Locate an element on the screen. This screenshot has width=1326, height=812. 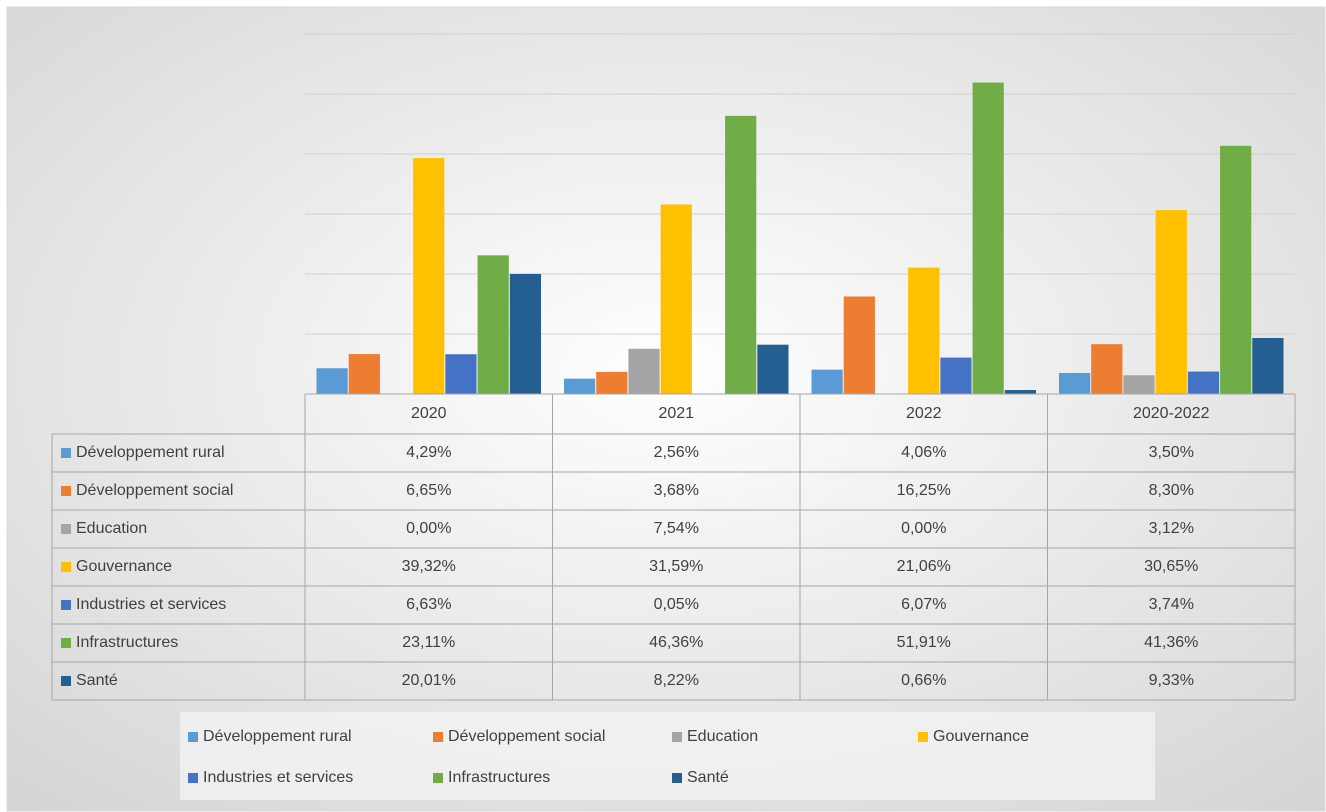
legend-label: Développement rural is located at coordinates (277, 736).